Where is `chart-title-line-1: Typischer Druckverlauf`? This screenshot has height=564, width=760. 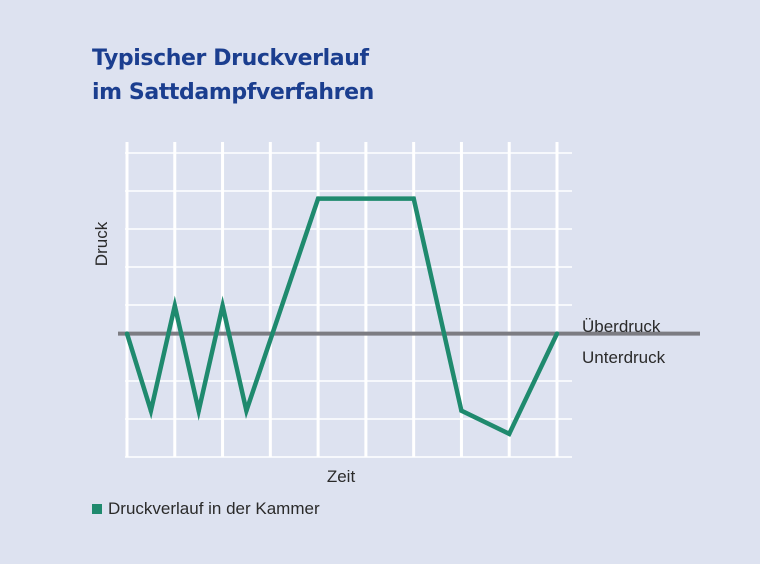 chart-title-line-1: Typischer Druckverlauf is located at coordinates (230, 58).